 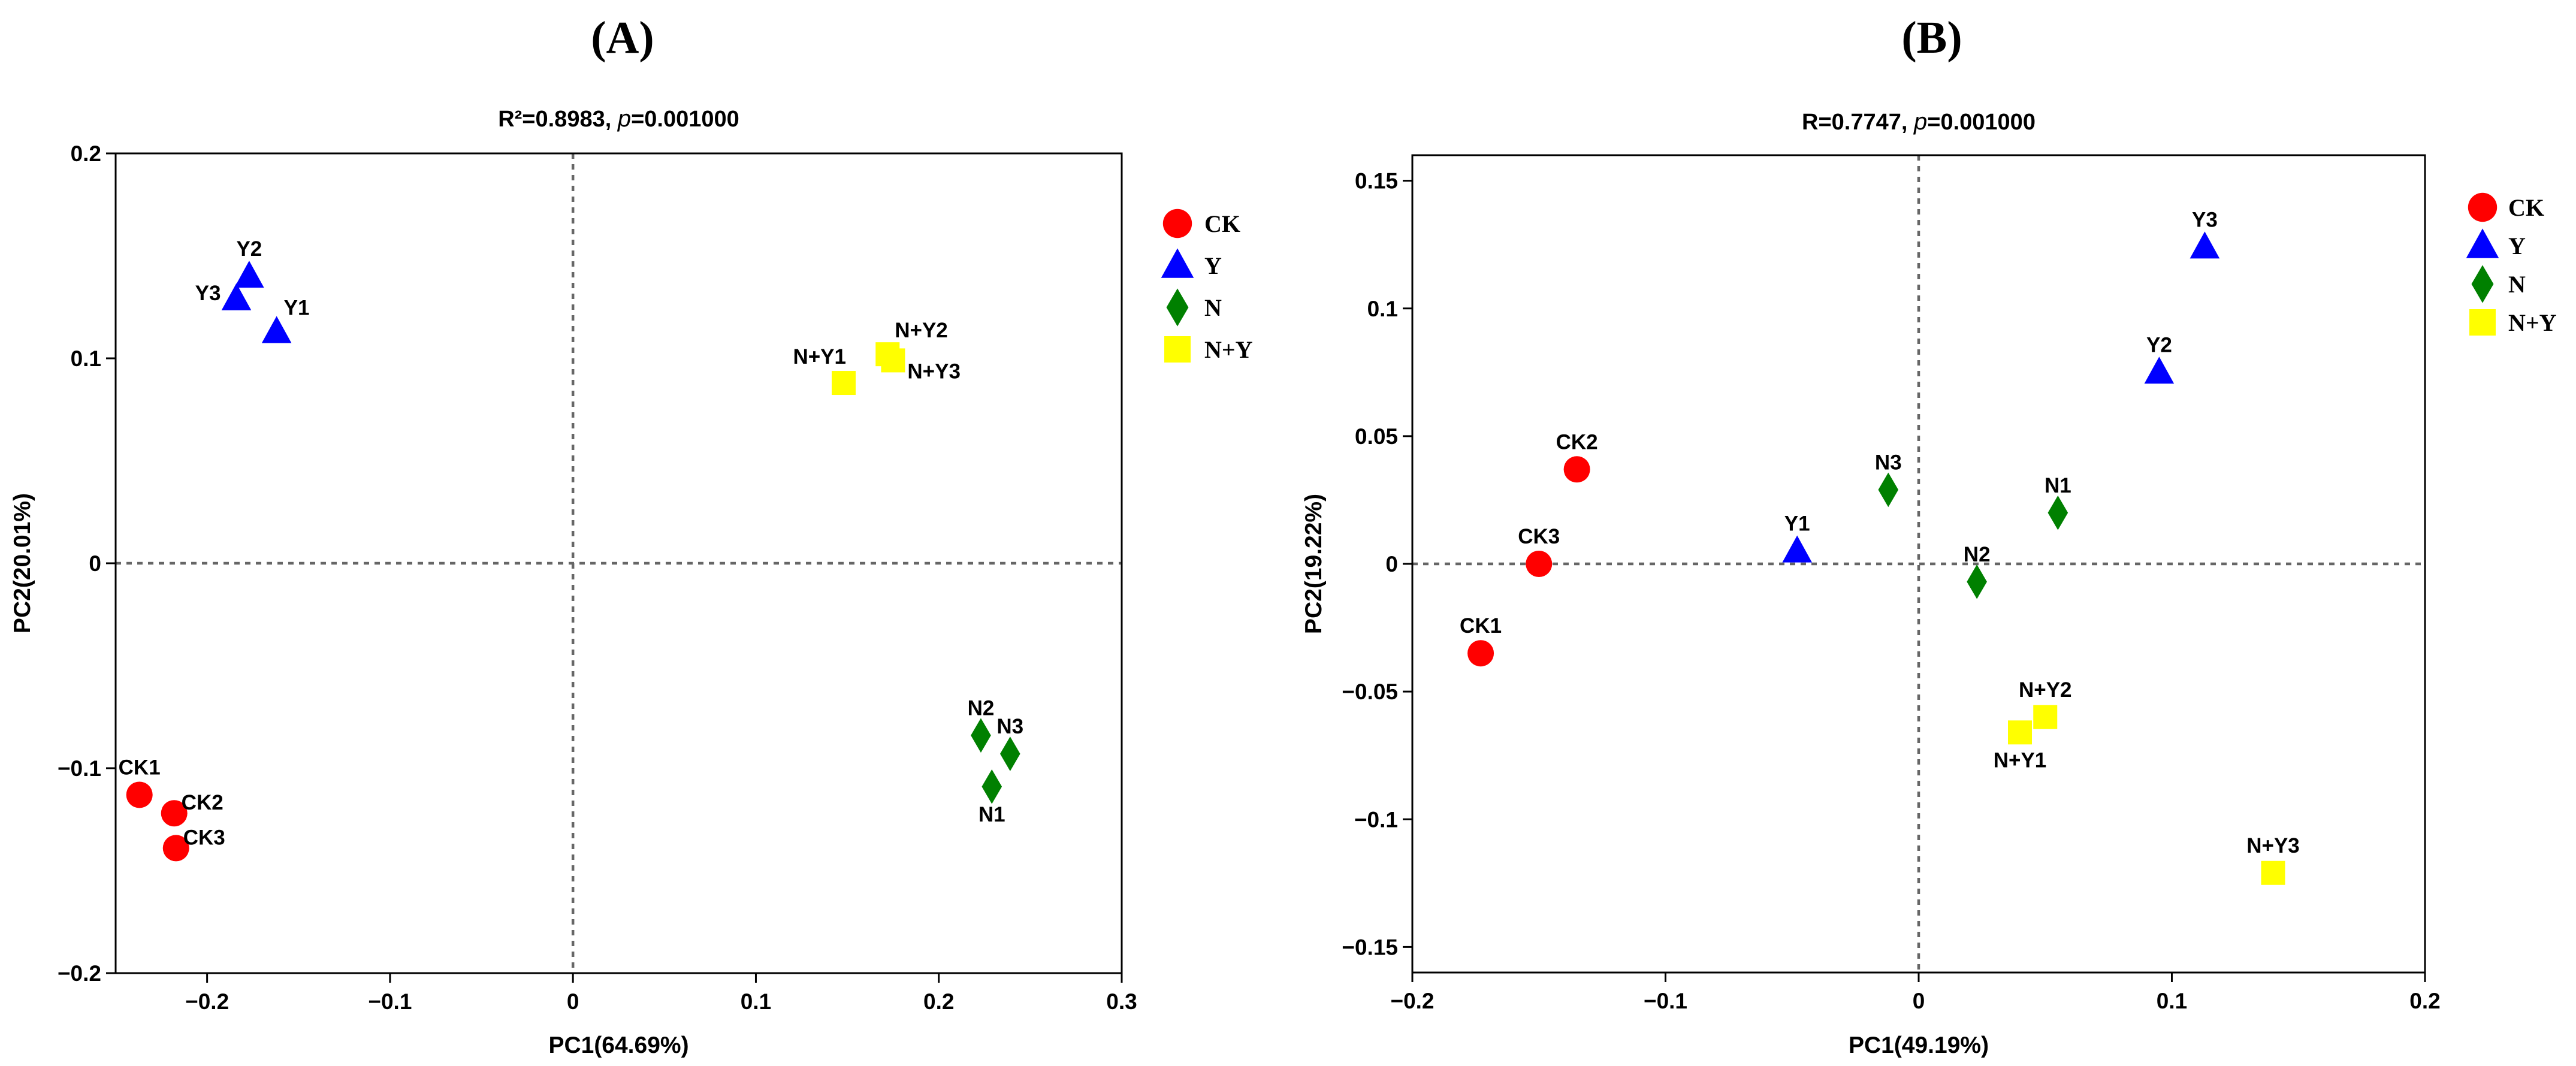 What do you see at coordinates (86, 154) in the screenshot?
I see `y-tick-label: 0.2` at bounding box center [86, 154].